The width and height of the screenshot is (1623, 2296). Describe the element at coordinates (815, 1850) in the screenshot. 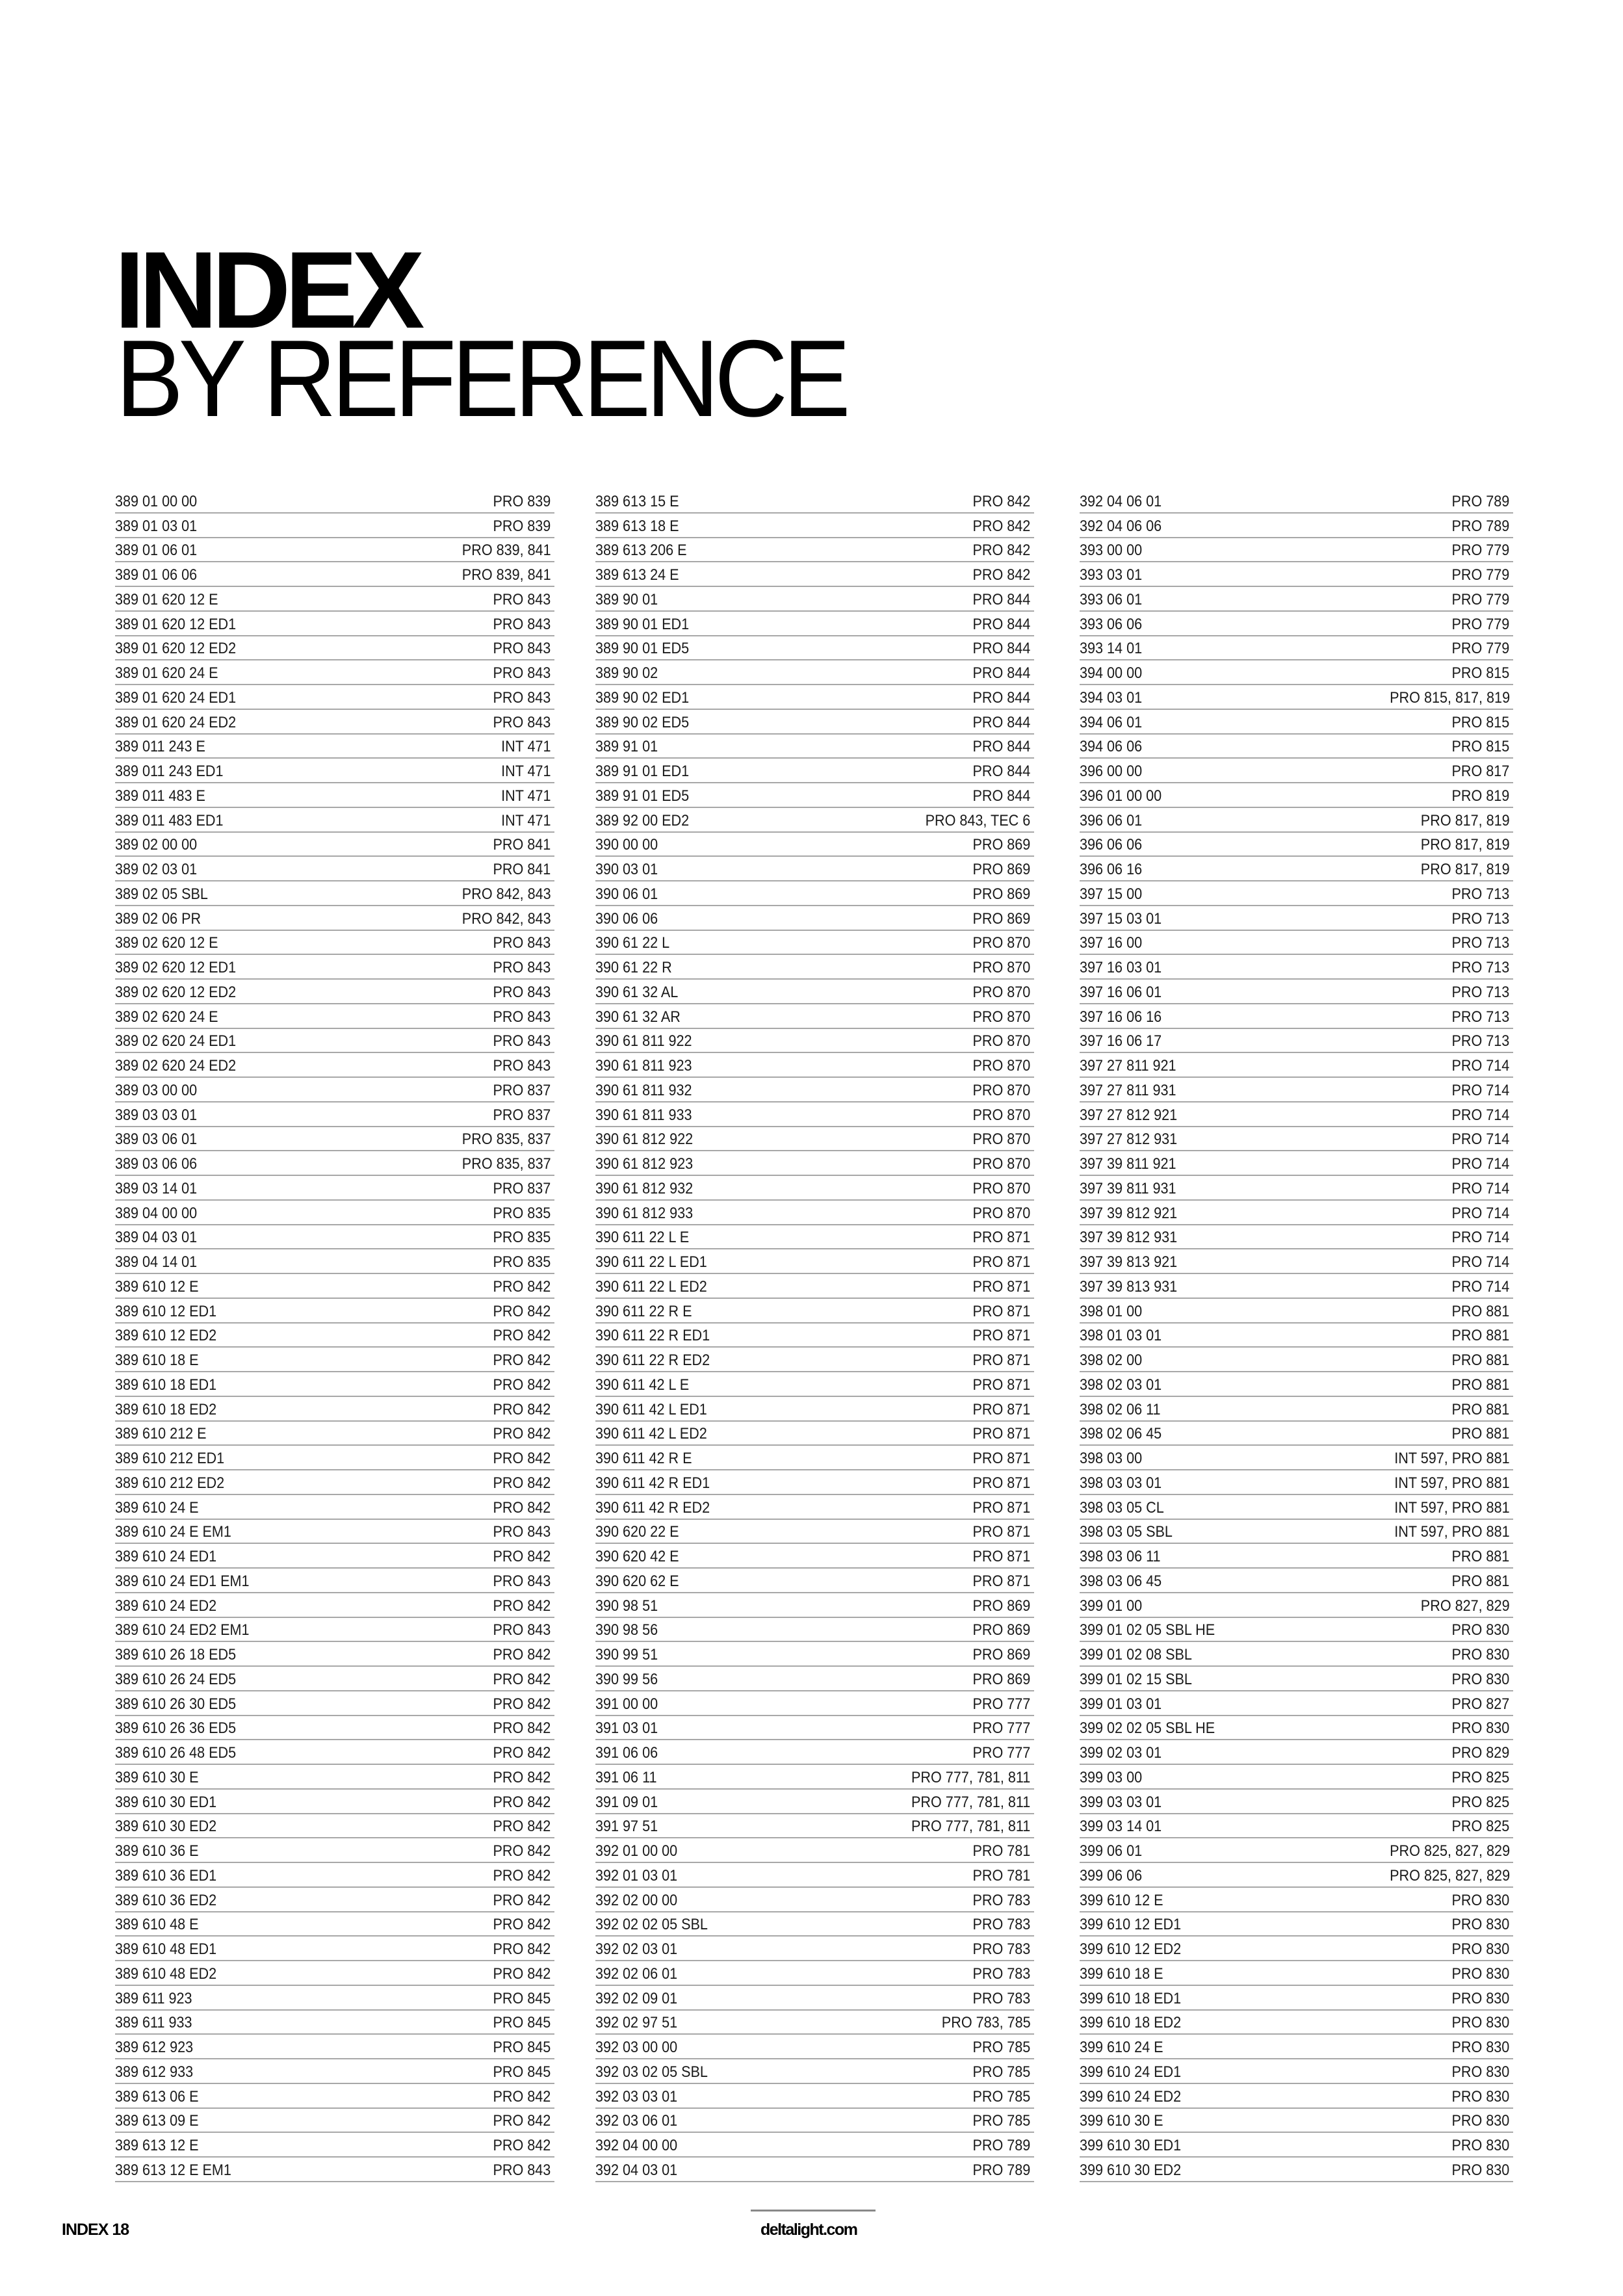

I see `index-row: 392 01 00 00 PRO 781` at that location.